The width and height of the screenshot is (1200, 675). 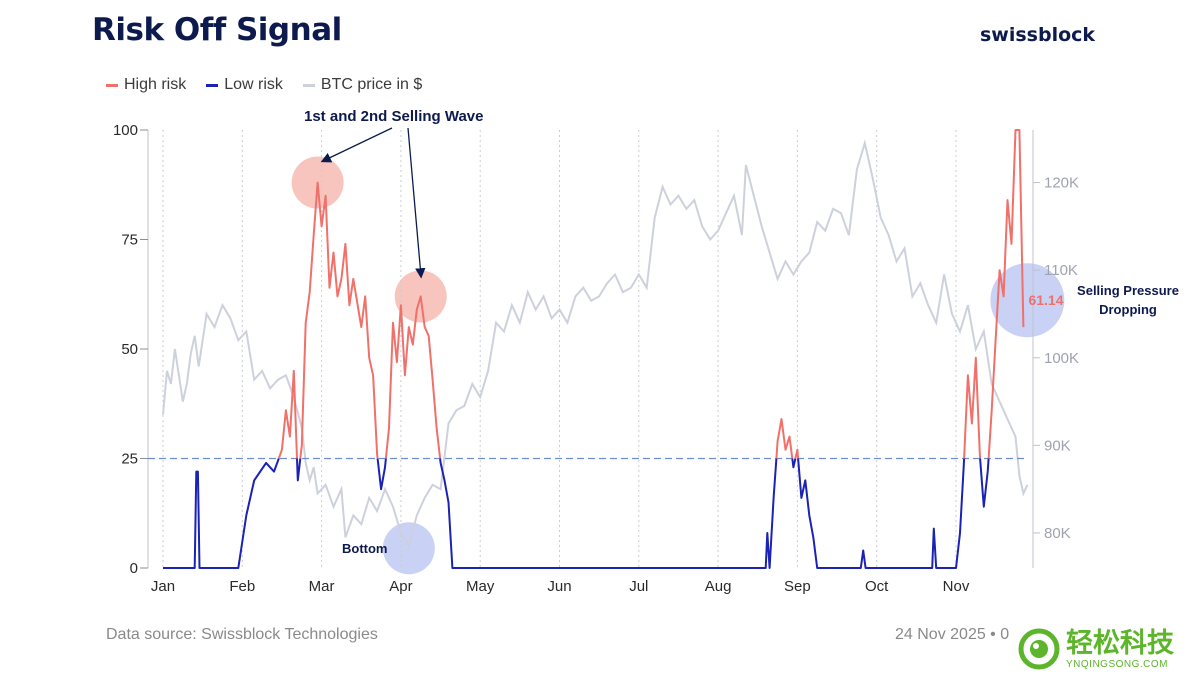 What do you see at coordinates (877, 586) in the screenshot?
I see `x-tick-oct: Oct` at bounding box center [877, 586].